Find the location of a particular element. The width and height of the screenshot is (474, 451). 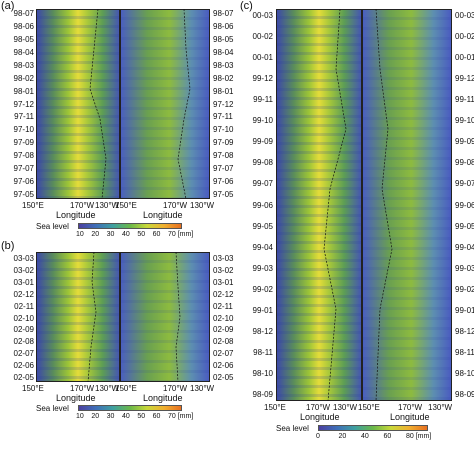

date-label: 03-03 is located at coordinates (223, 258).